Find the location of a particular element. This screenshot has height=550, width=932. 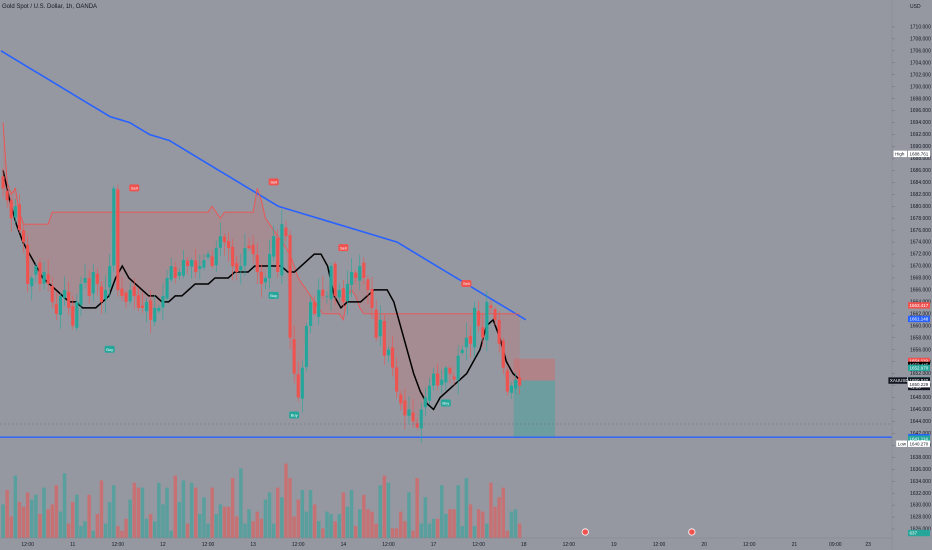

sell-signal-label: Sell is located at coordinates (466, 283).